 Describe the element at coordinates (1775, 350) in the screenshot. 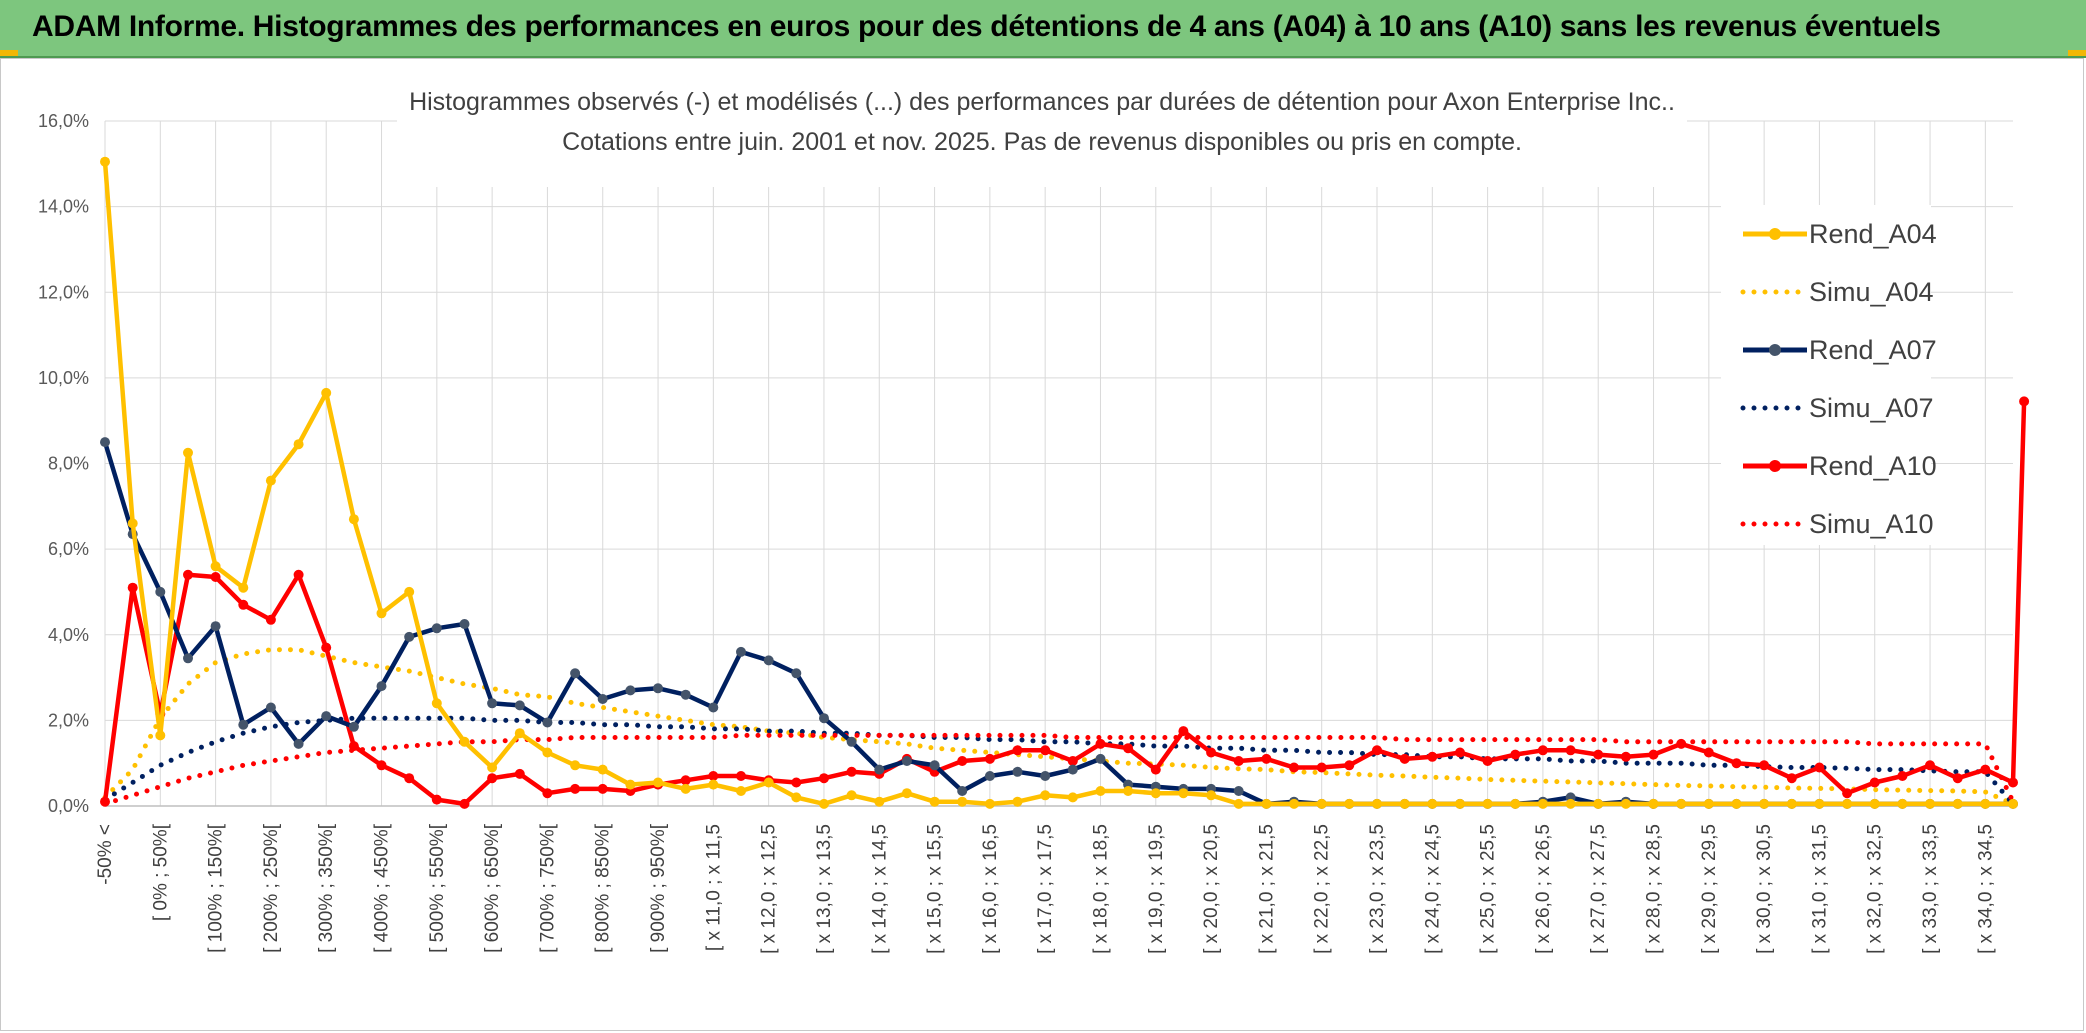

I see `legend-marker-rend_a07` at that location.